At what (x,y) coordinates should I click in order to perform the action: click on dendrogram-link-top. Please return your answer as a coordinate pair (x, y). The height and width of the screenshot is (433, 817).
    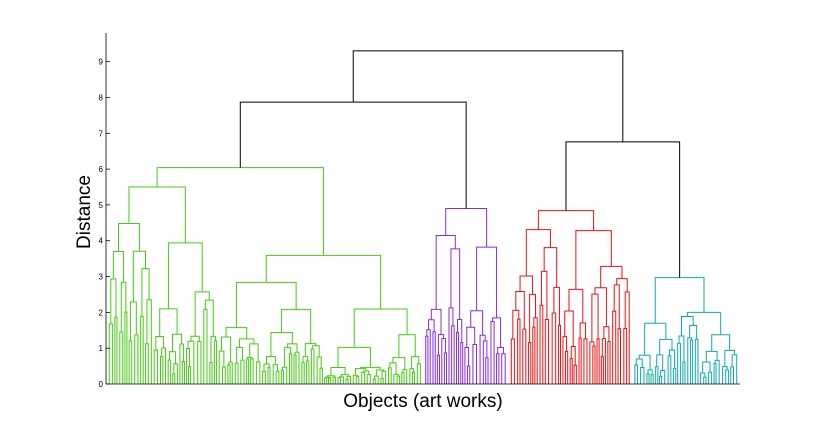
    Looking at the image, I should click on (623, 209).